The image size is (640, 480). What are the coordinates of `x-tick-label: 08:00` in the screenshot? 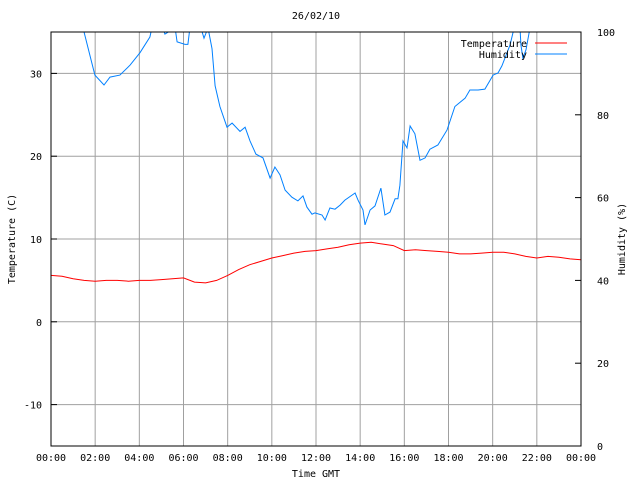 It's located at (228, 458).